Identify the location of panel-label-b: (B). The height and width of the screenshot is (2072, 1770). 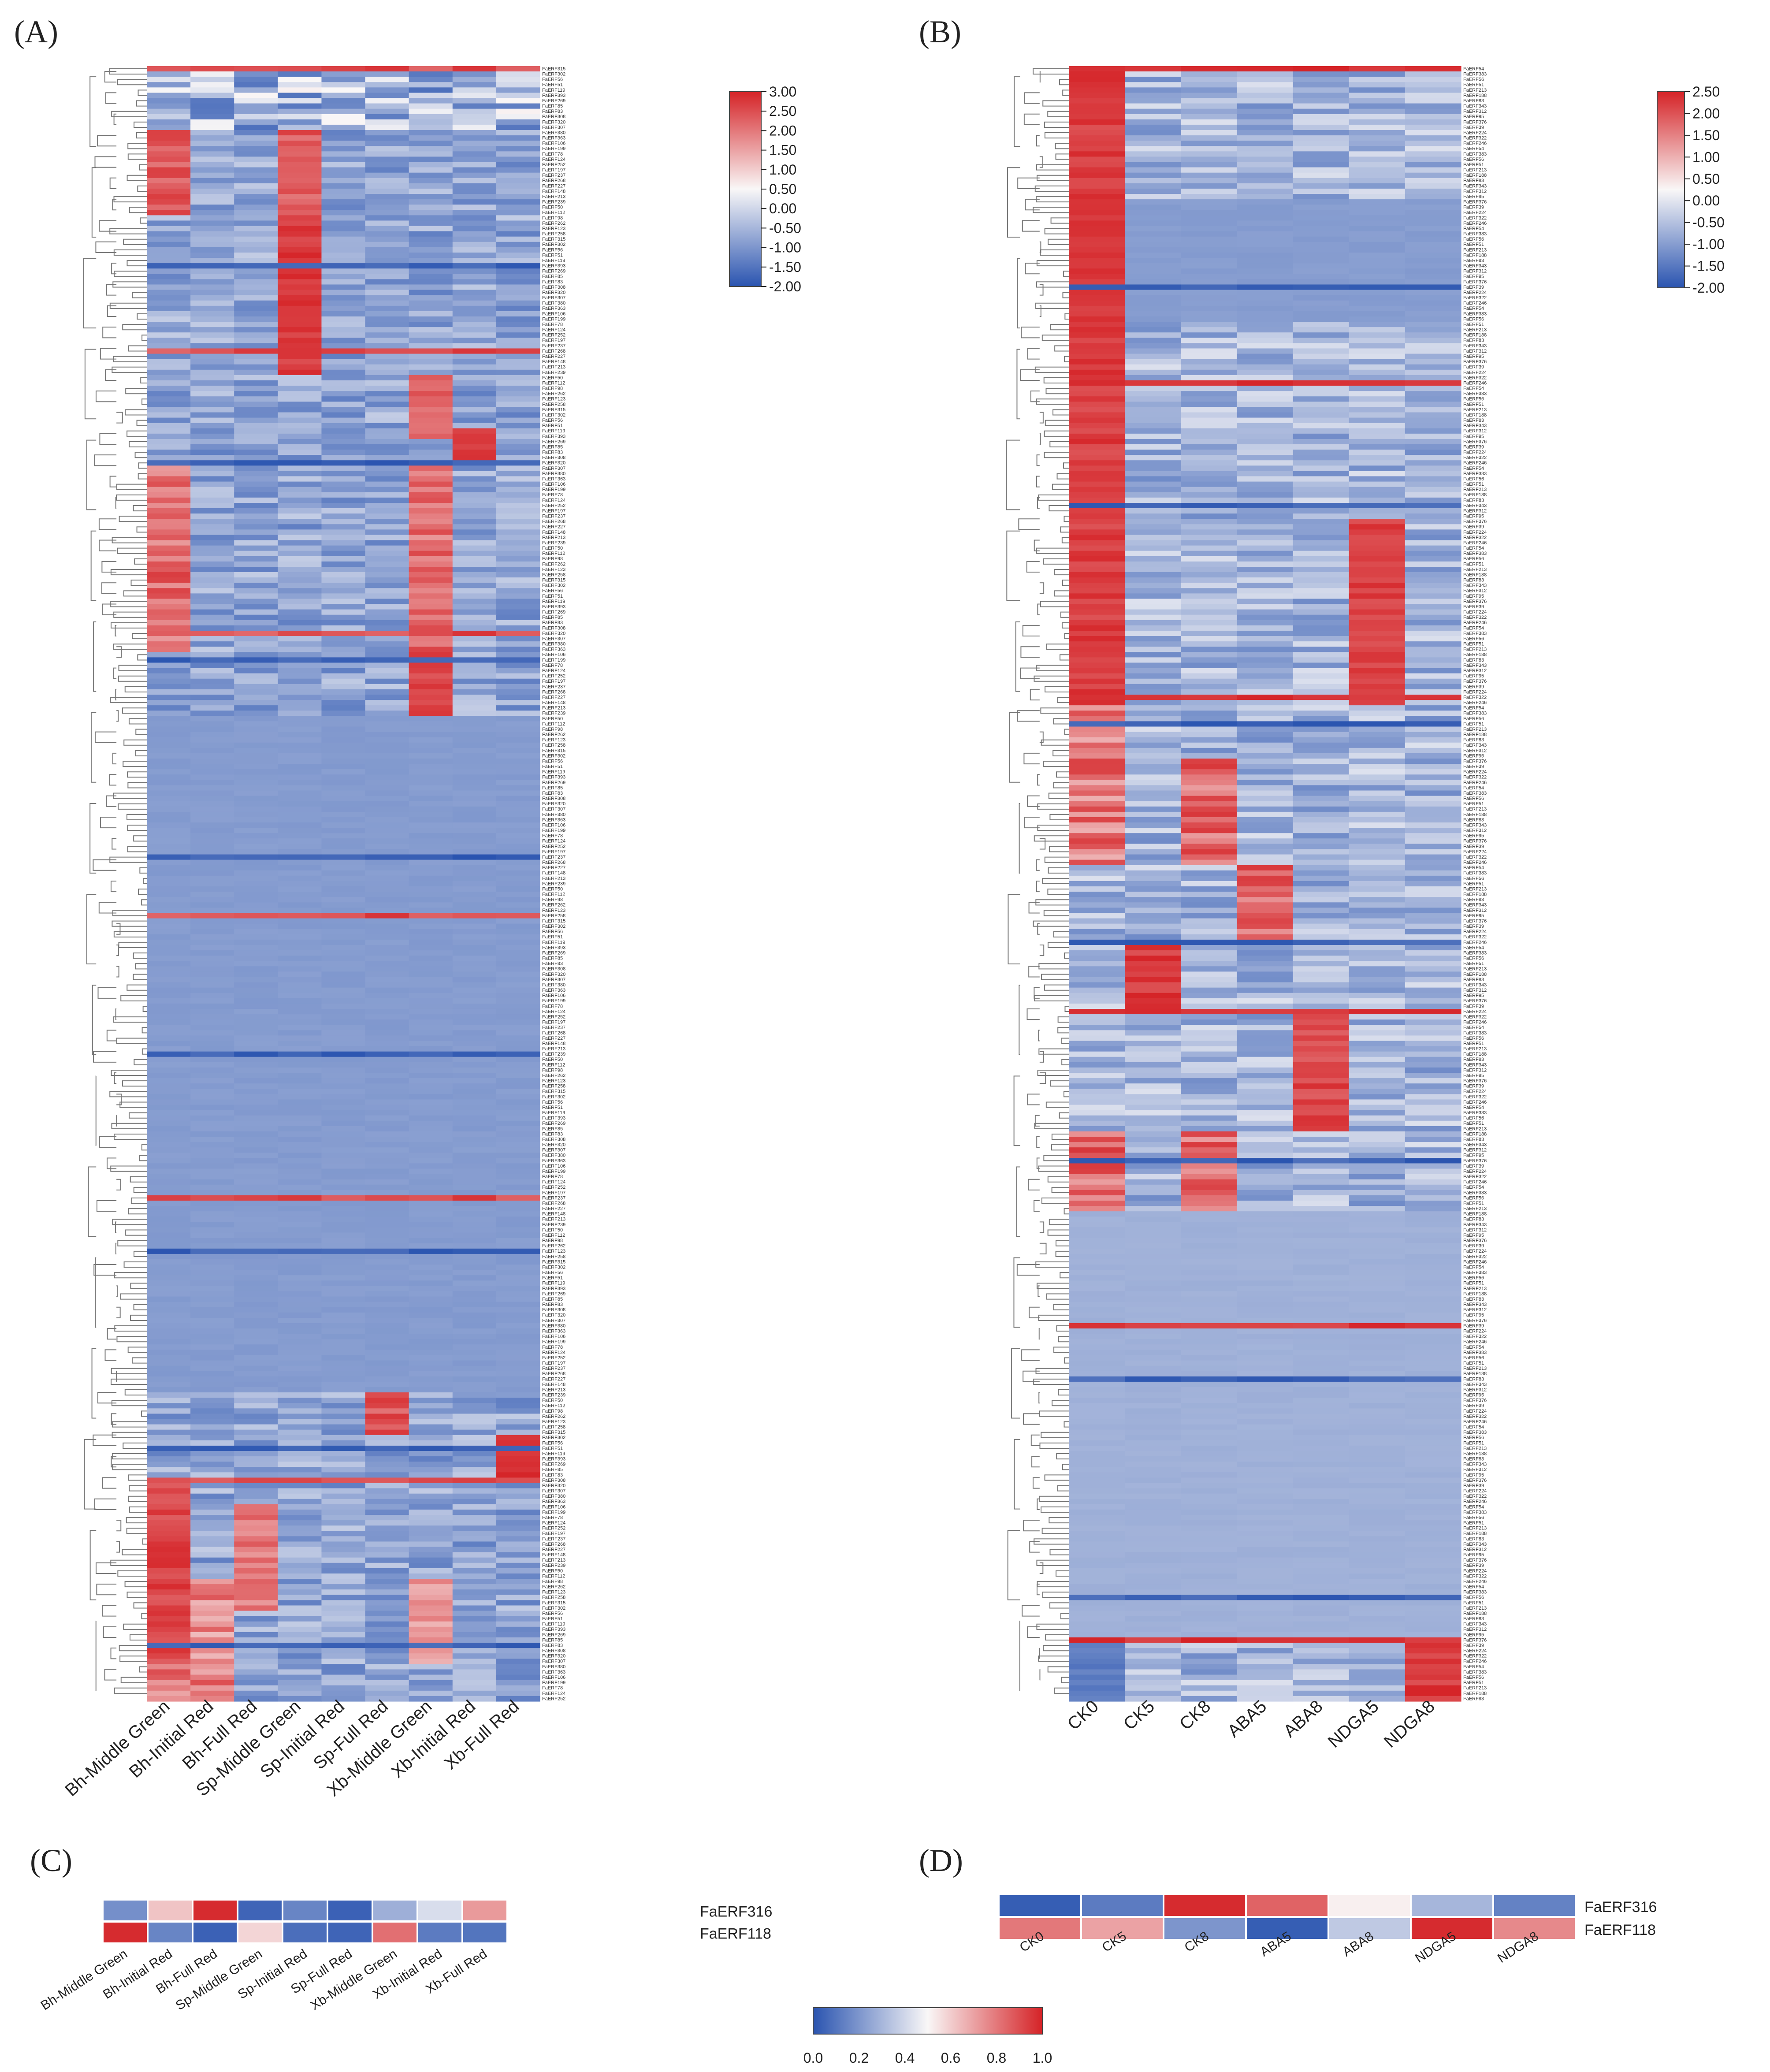
(940, 31).